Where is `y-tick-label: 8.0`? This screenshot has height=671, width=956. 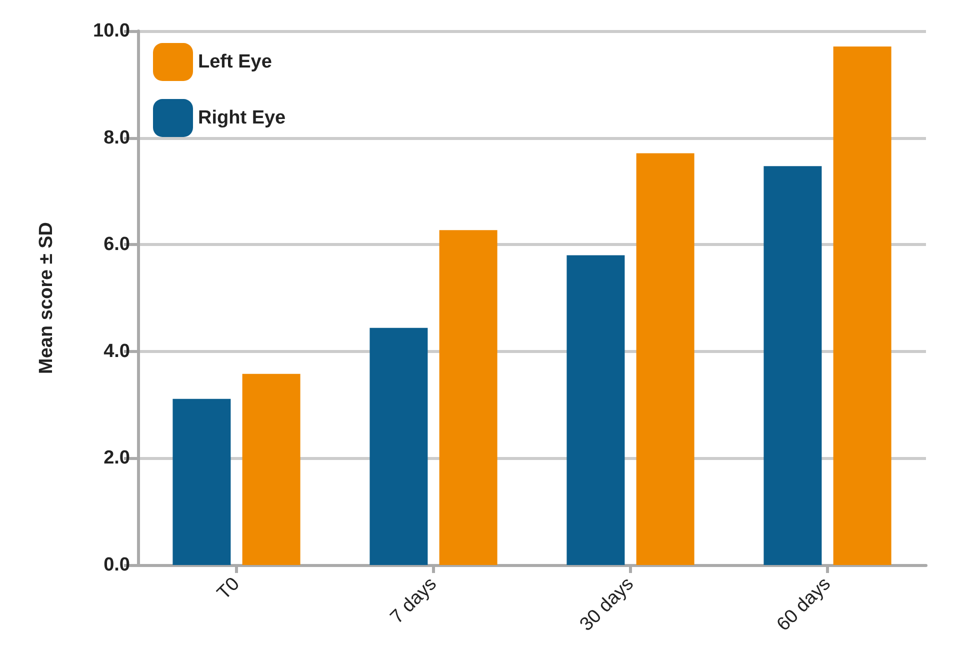
y-tick-label: 8.0 is located at coordinates (117, 137).